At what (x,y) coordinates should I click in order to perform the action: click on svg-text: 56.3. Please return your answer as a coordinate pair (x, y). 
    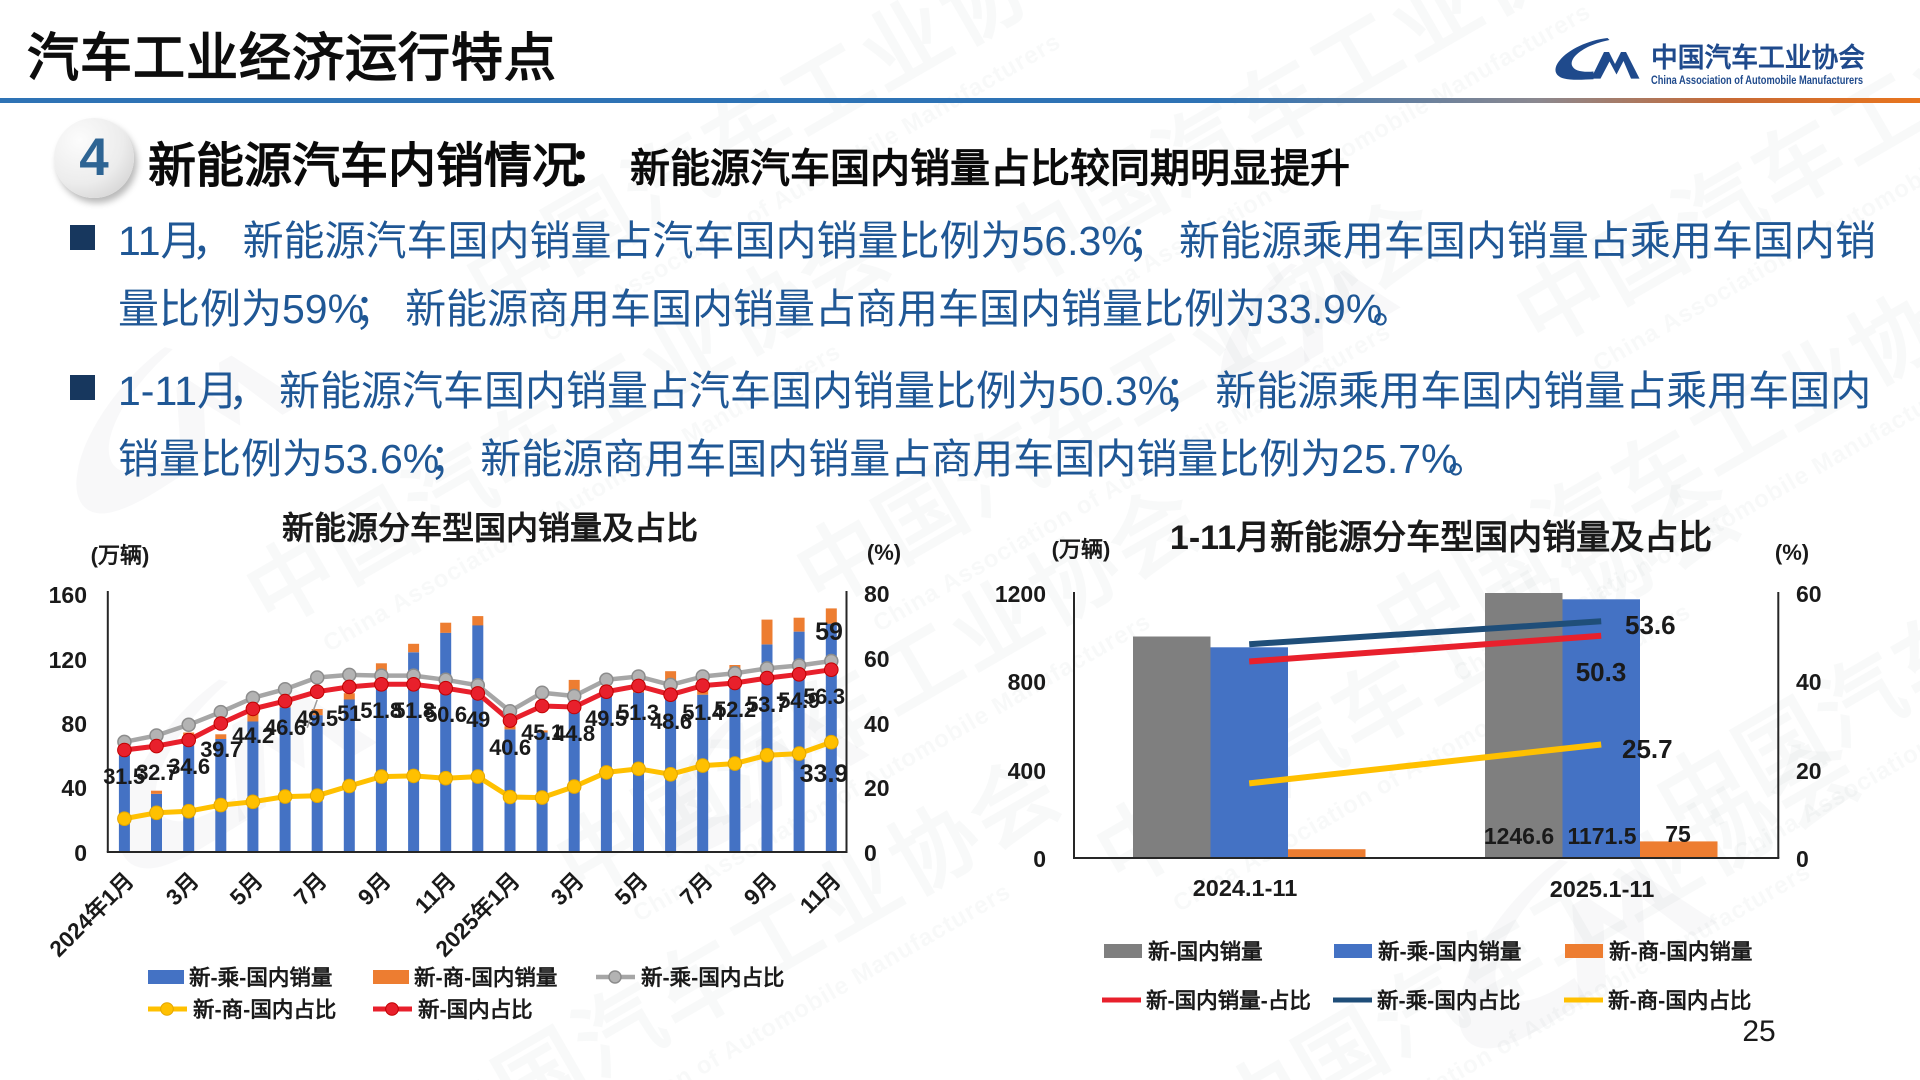
    Looking at the image, I should click on (824, 696).